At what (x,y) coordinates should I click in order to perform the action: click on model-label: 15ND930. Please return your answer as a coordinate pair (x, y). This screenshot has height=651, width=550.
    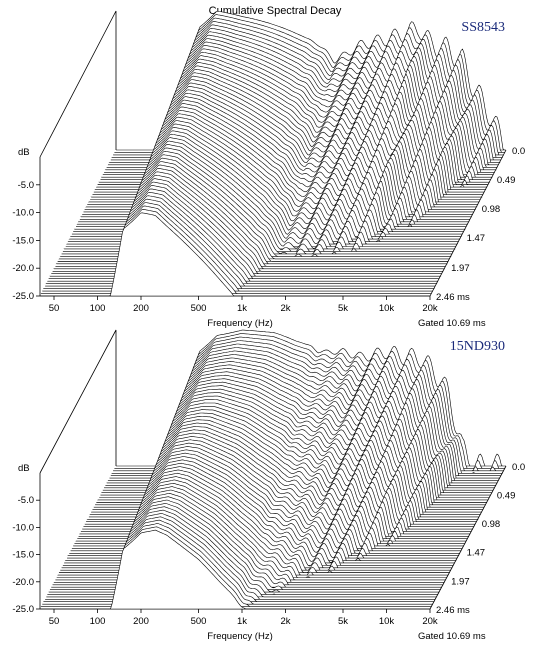
    Looking at the image, I should click on (477, 346).